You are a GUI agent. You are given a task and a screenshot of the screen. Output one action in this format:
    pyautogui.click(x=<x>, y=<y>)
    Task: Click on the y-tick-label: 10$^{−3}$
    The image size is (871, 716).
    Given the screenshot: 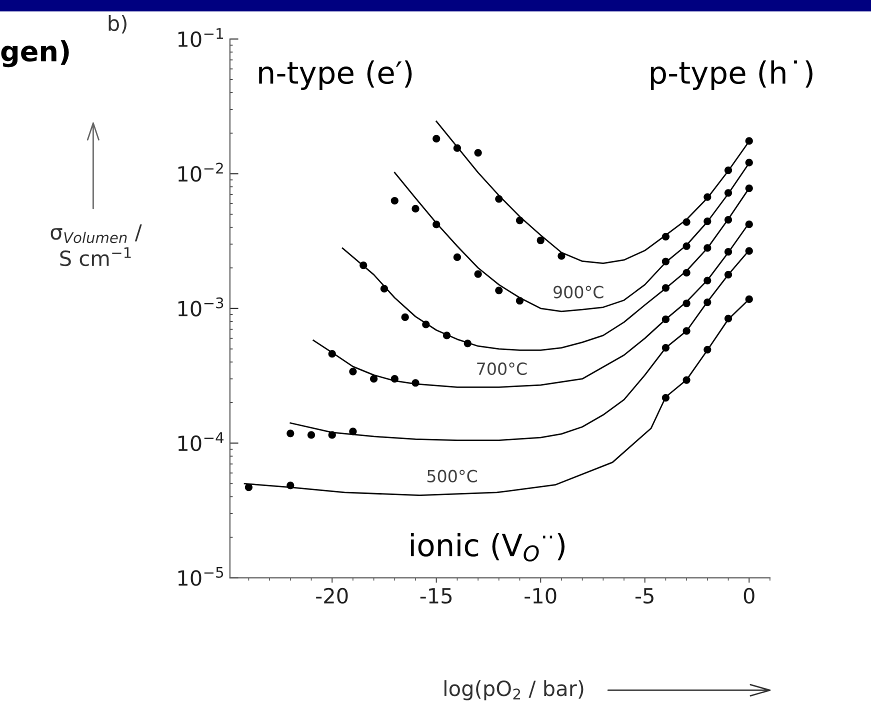 What is the action you would take?
    pyautogui.click(x=201, y=306)
    